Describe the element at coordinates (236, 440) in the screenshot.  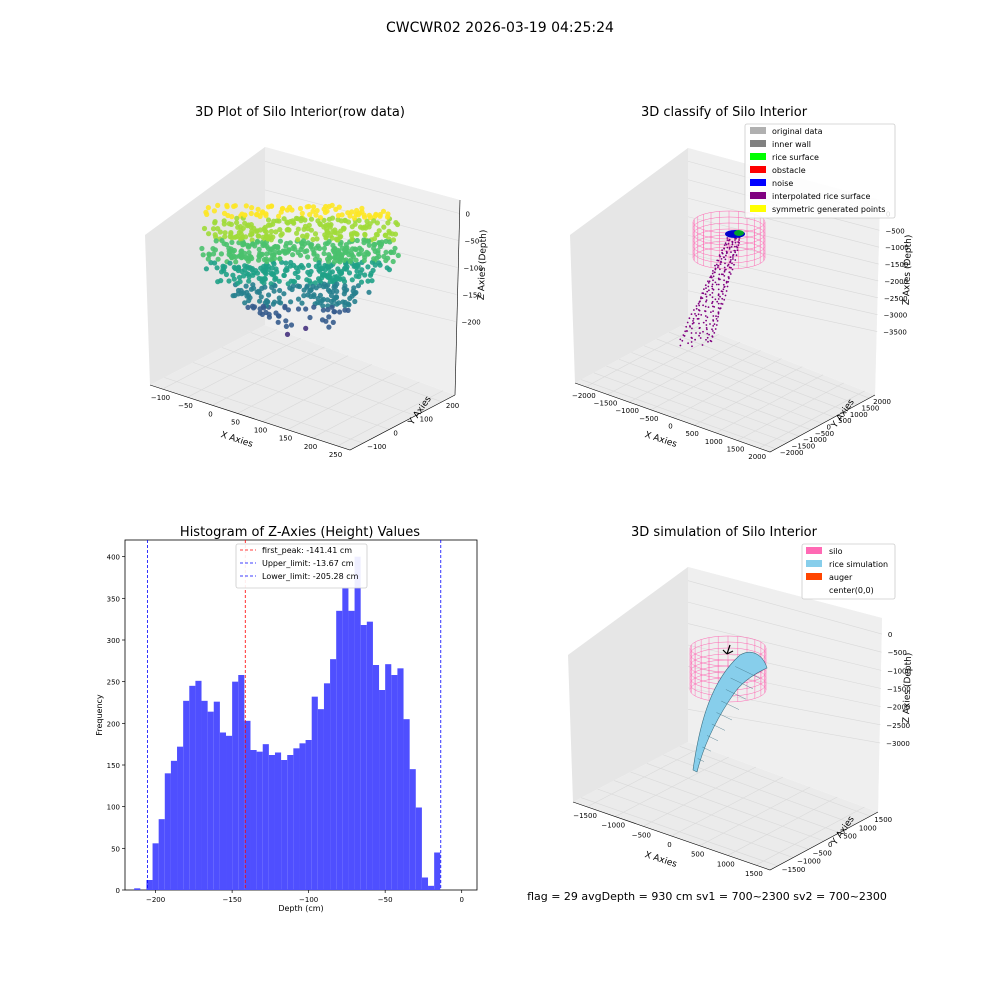
I see `panel-raw-xlabel: X Axies` at that location.